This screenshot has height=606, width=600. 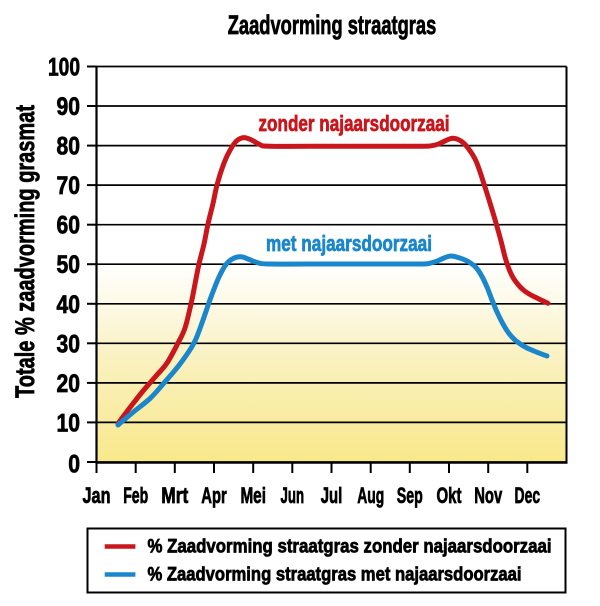 I want to click on svg-text: met najaarsdoorzaai, so click(x=349, y=243).